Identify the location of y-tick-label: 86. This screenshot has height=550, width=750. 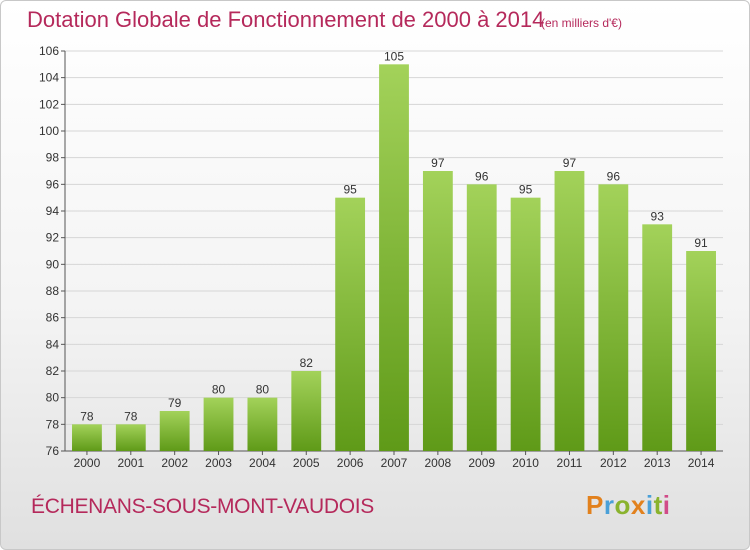
(53, 318).